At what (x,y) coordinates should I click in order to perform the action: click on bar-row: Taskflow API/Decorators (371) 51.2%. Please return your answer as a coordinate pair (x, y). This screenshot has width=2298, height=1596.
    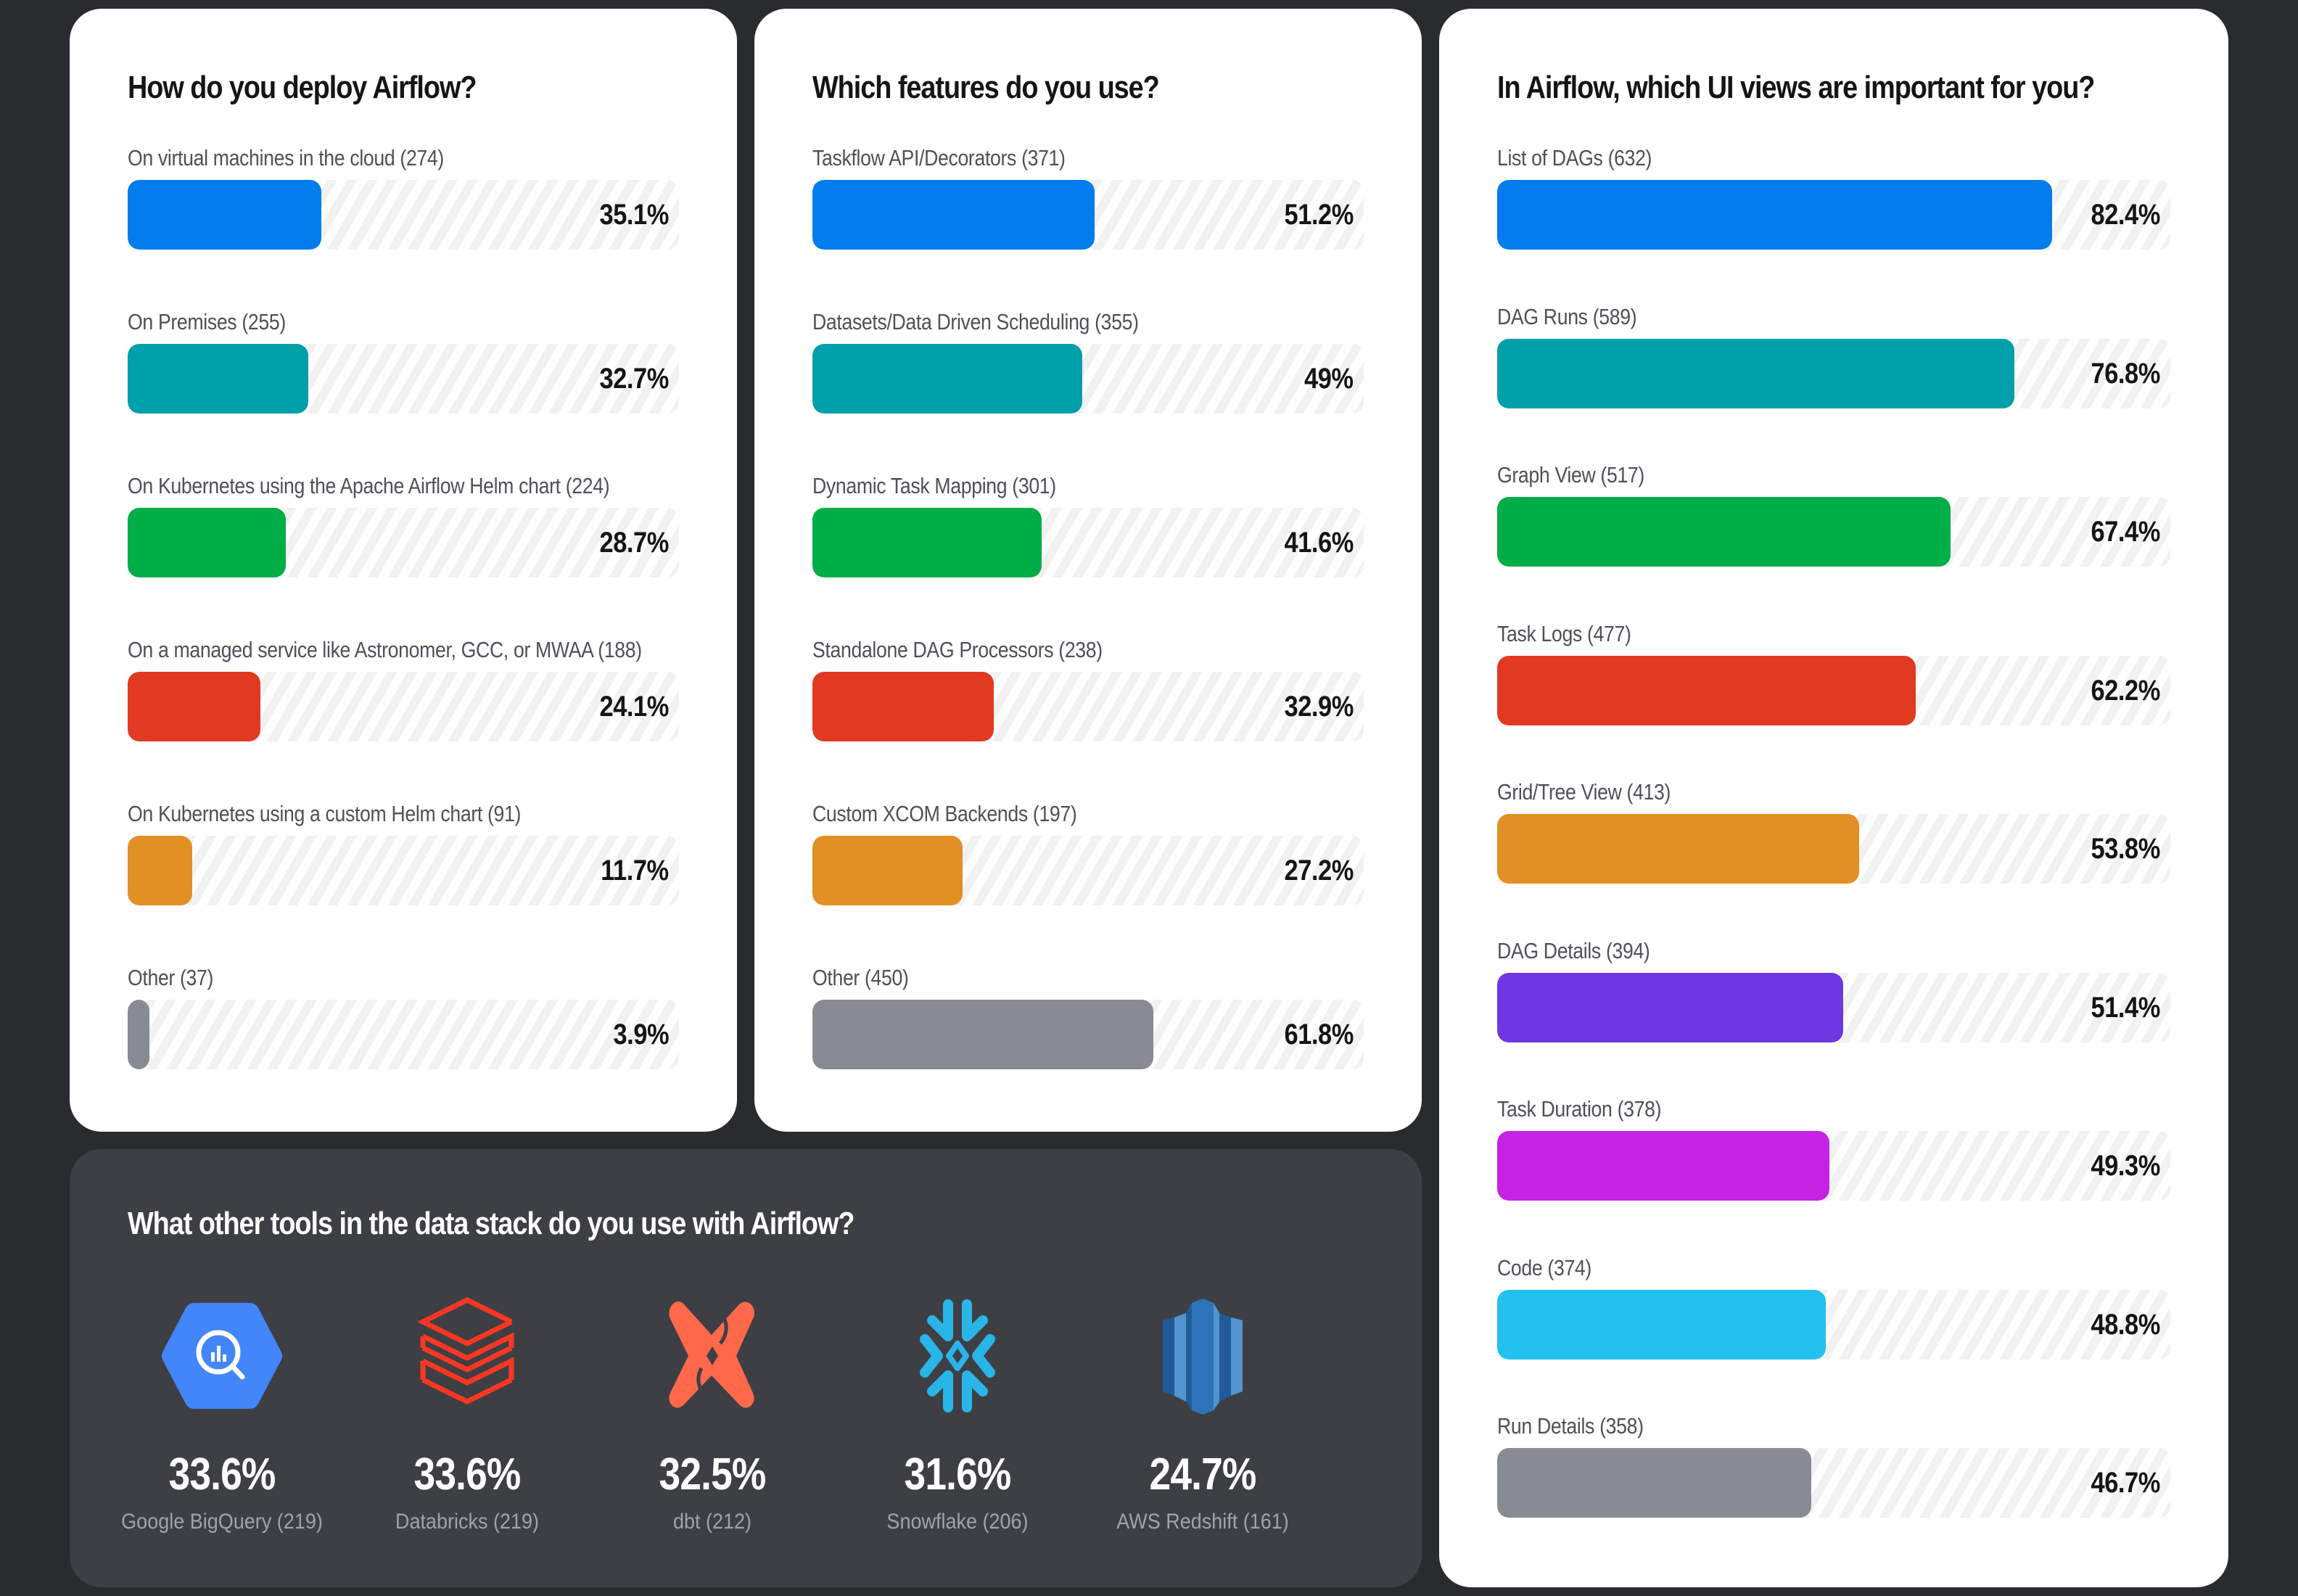
    Looking at the image, I should click on (1088, 197).